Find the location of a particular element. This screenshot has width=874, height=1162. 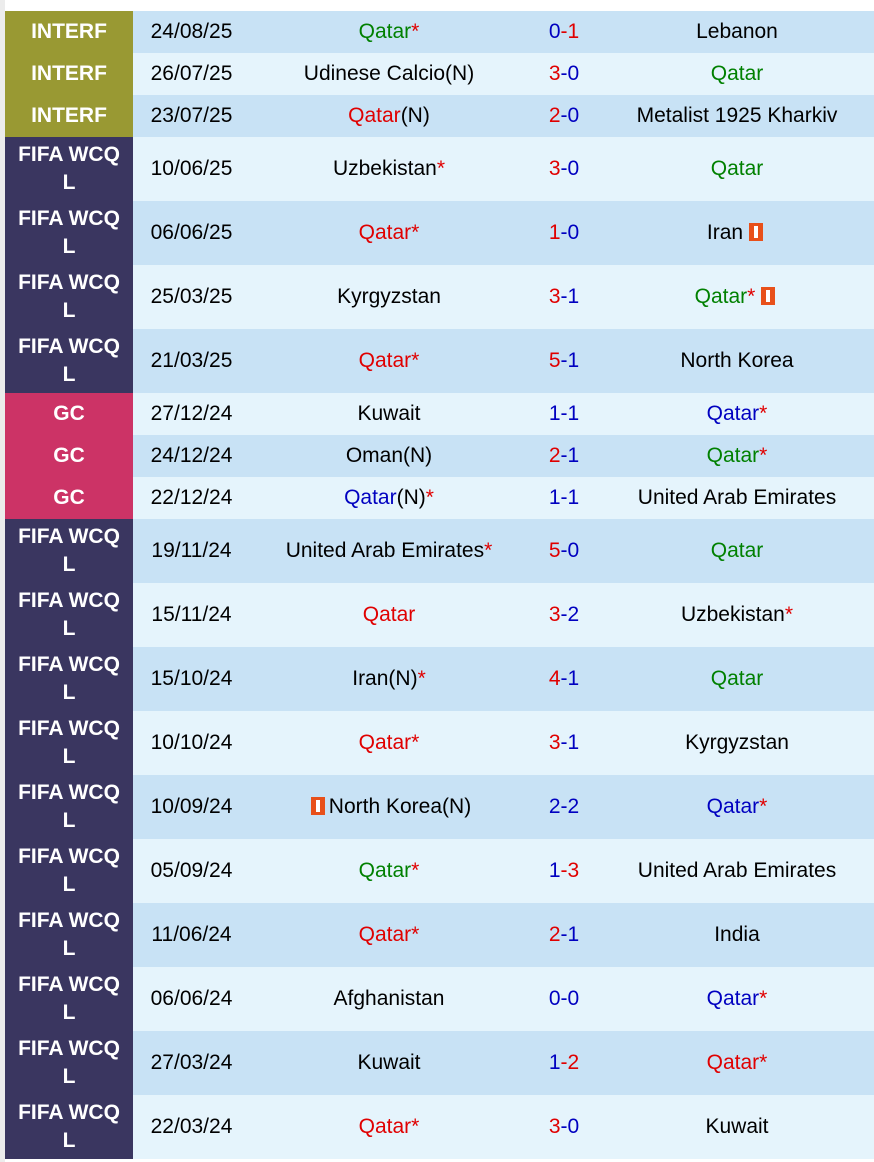

score-part: -0 is located at coordinates (570, 550).